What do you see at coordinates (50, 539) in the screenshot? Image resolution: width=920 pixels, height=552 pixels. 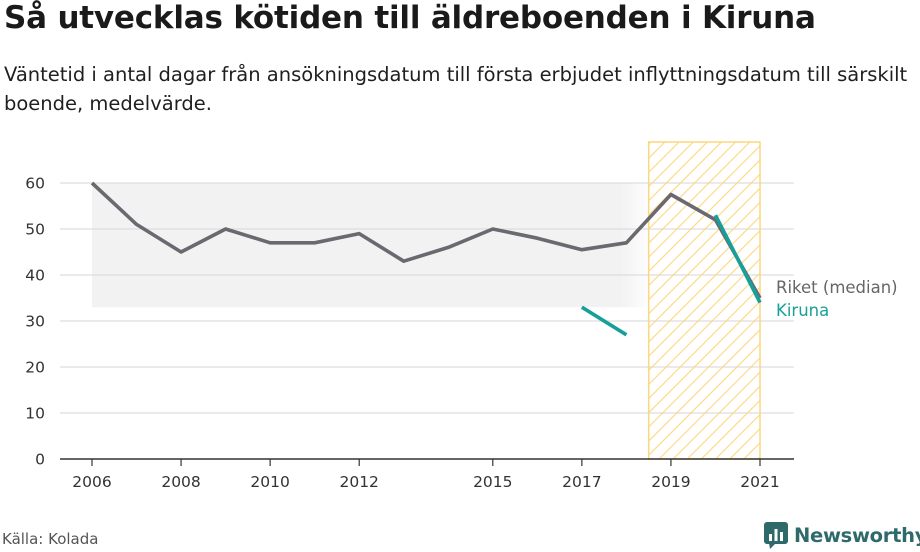 I see `source-note: Källa: Kolada` at bounding box center [50, 539].